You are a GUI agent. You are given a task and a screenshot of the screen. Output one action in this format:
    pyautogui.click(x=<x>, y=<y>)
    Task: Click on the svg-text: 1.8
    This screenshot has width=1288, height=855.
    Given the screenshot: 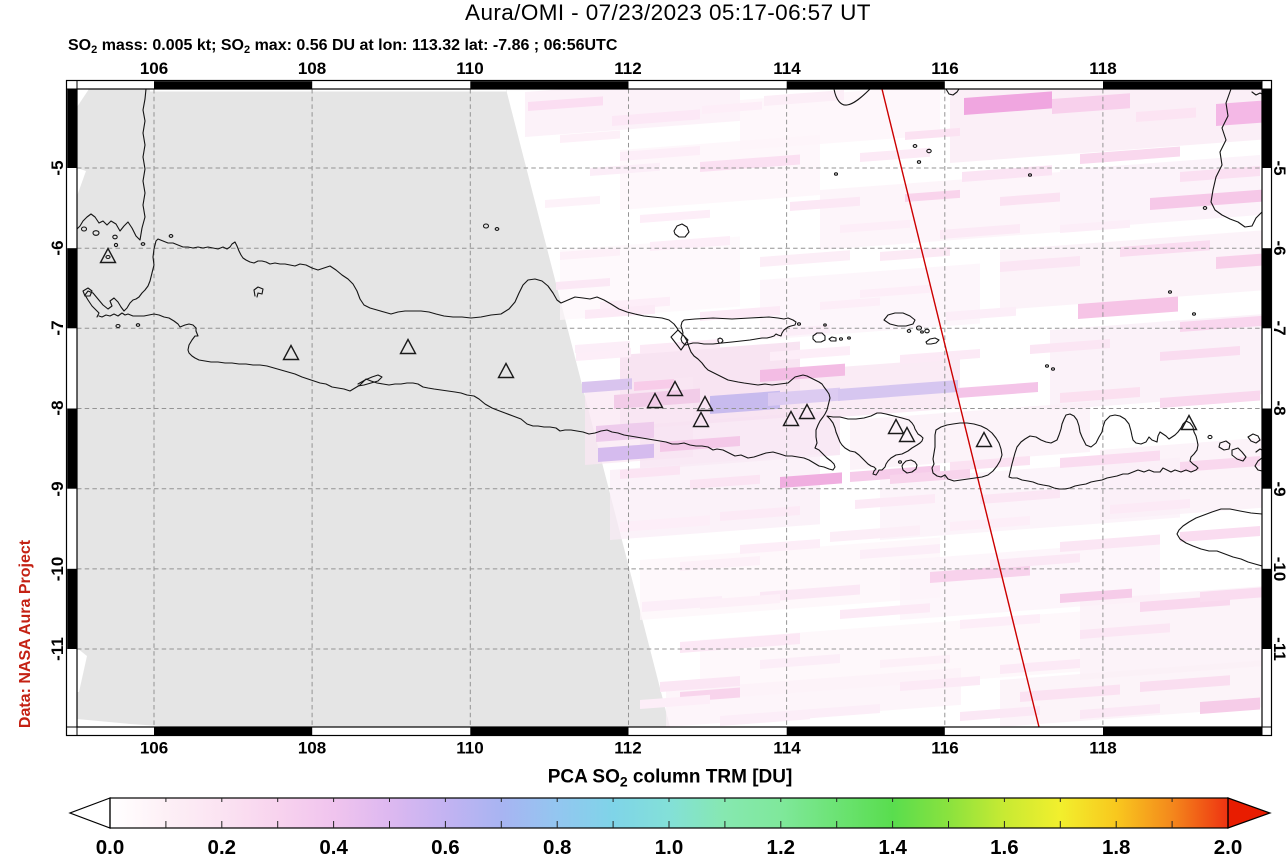 What is the action you would take?
    pyautogui.click(x=1116, y=845)
    